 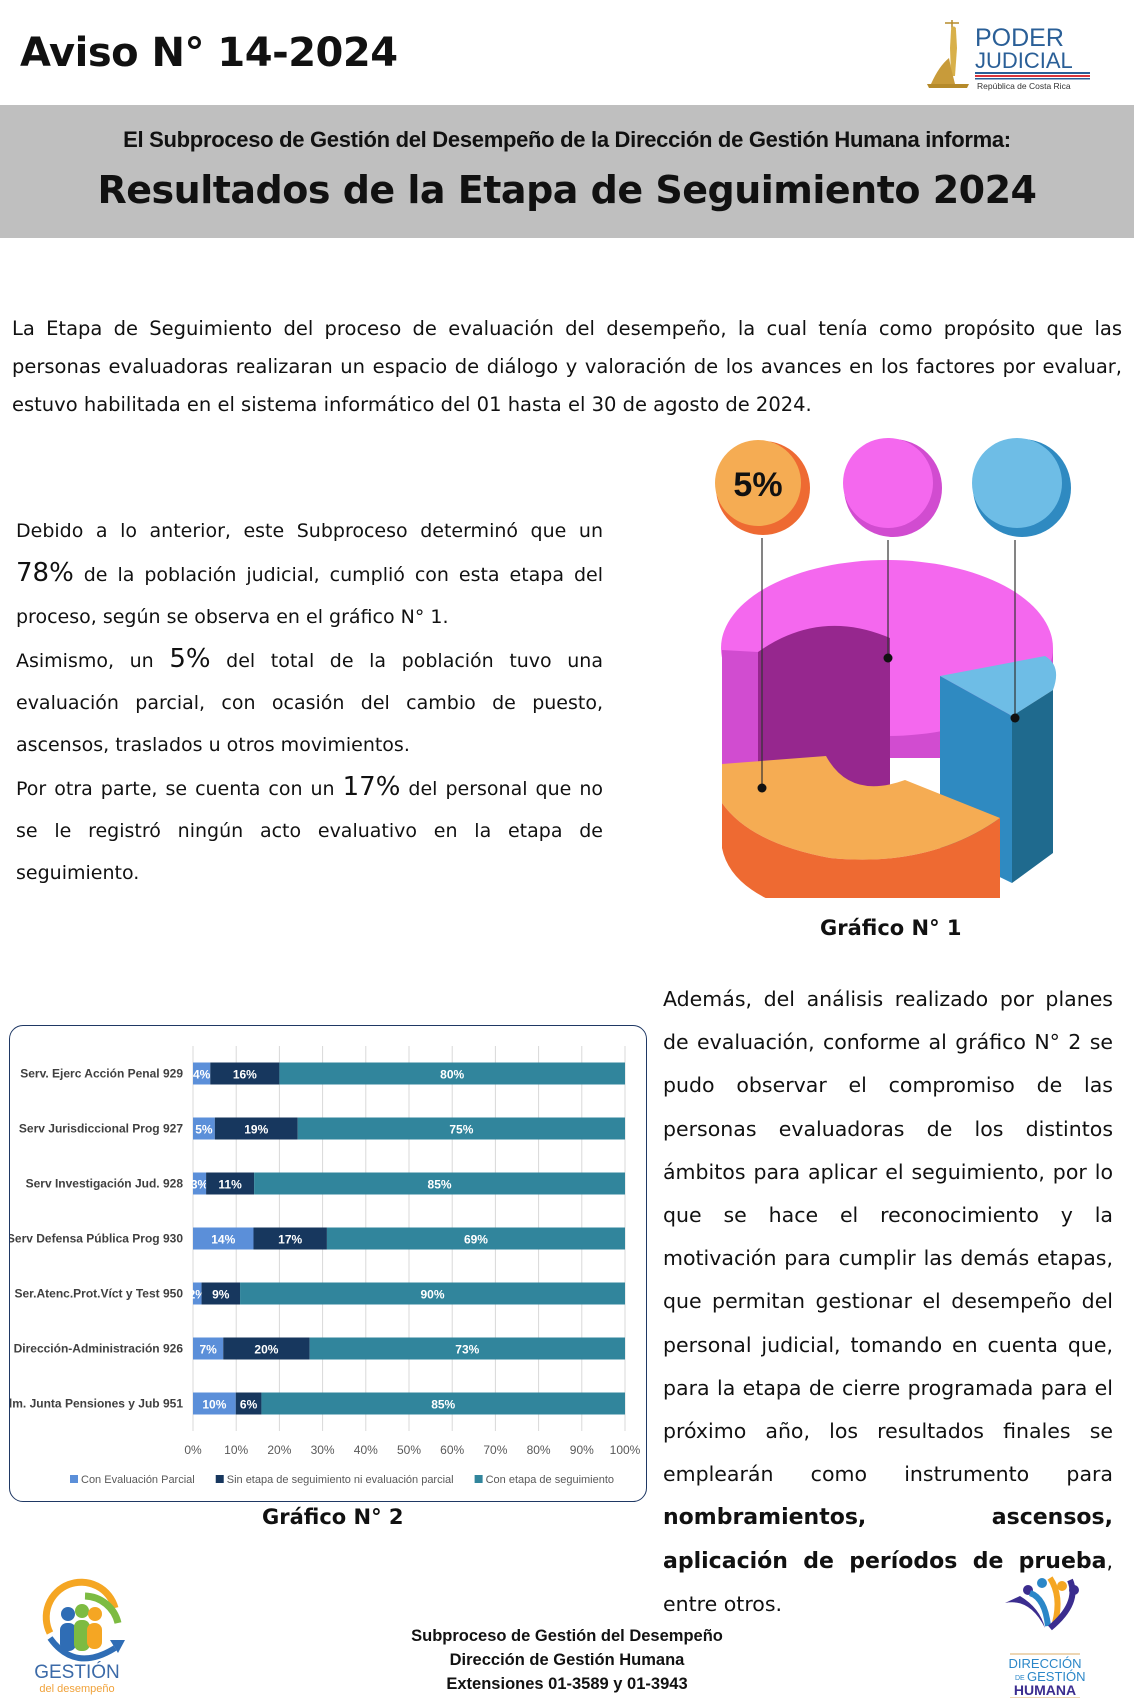 What do you see at coordinates (138, 1480) in the screenshot?
I see `legend-label: Con Evaluación Parcial` at bounding box center [138, 1480].